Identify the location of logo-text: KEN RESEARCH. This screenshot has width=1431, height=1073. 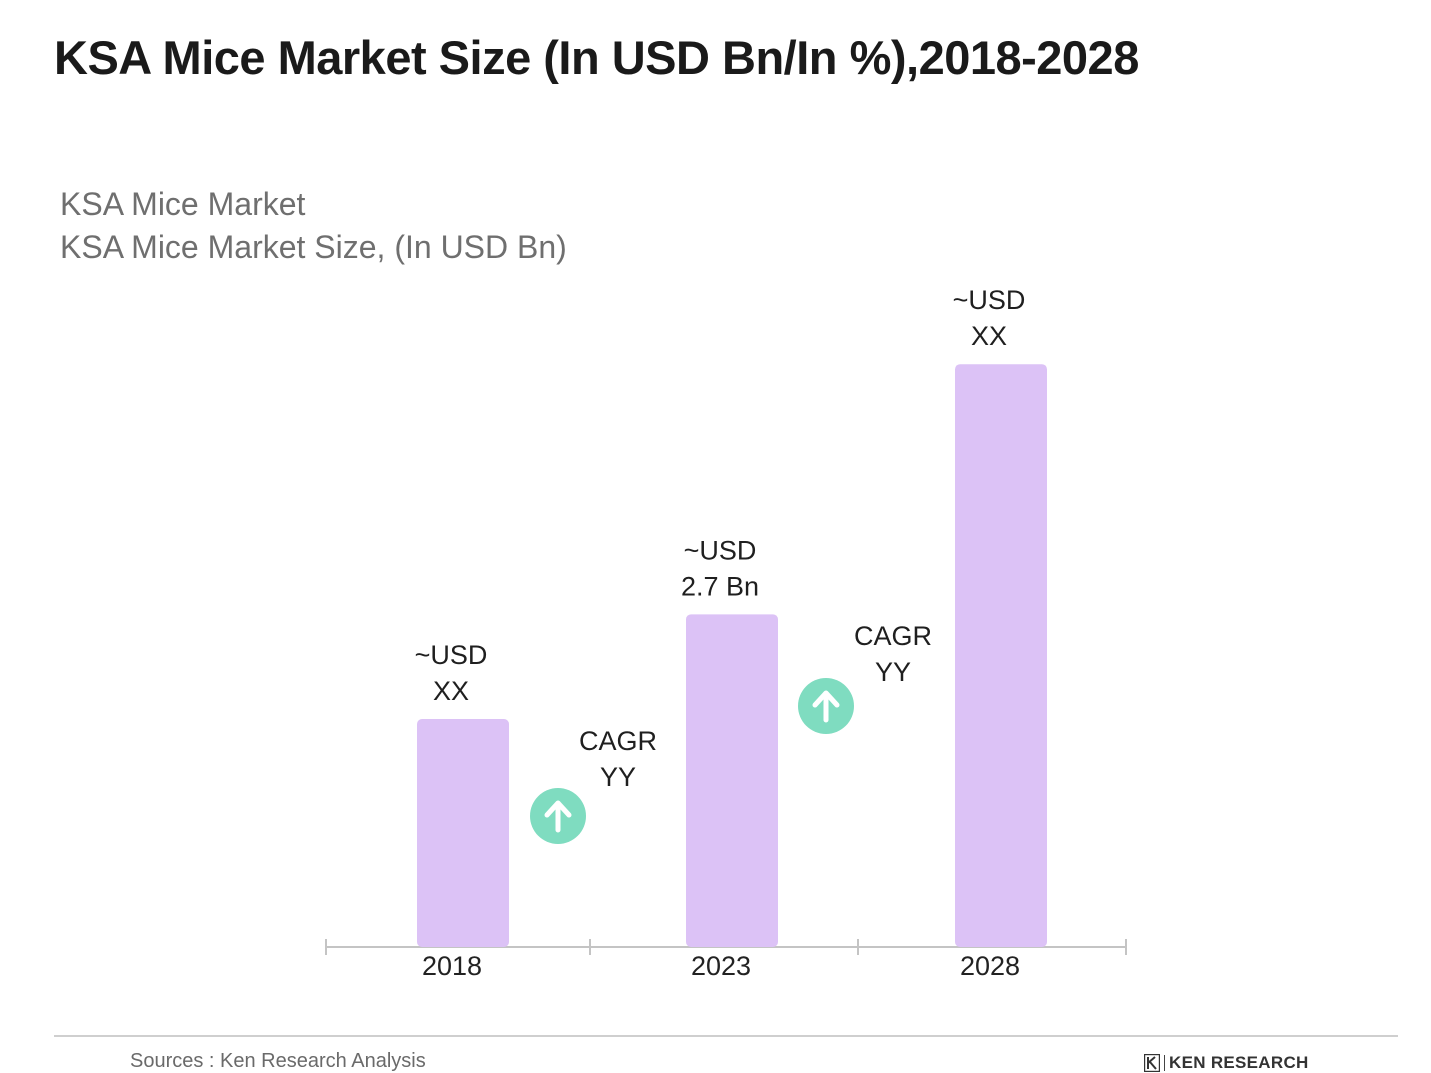
(1239, 1062).